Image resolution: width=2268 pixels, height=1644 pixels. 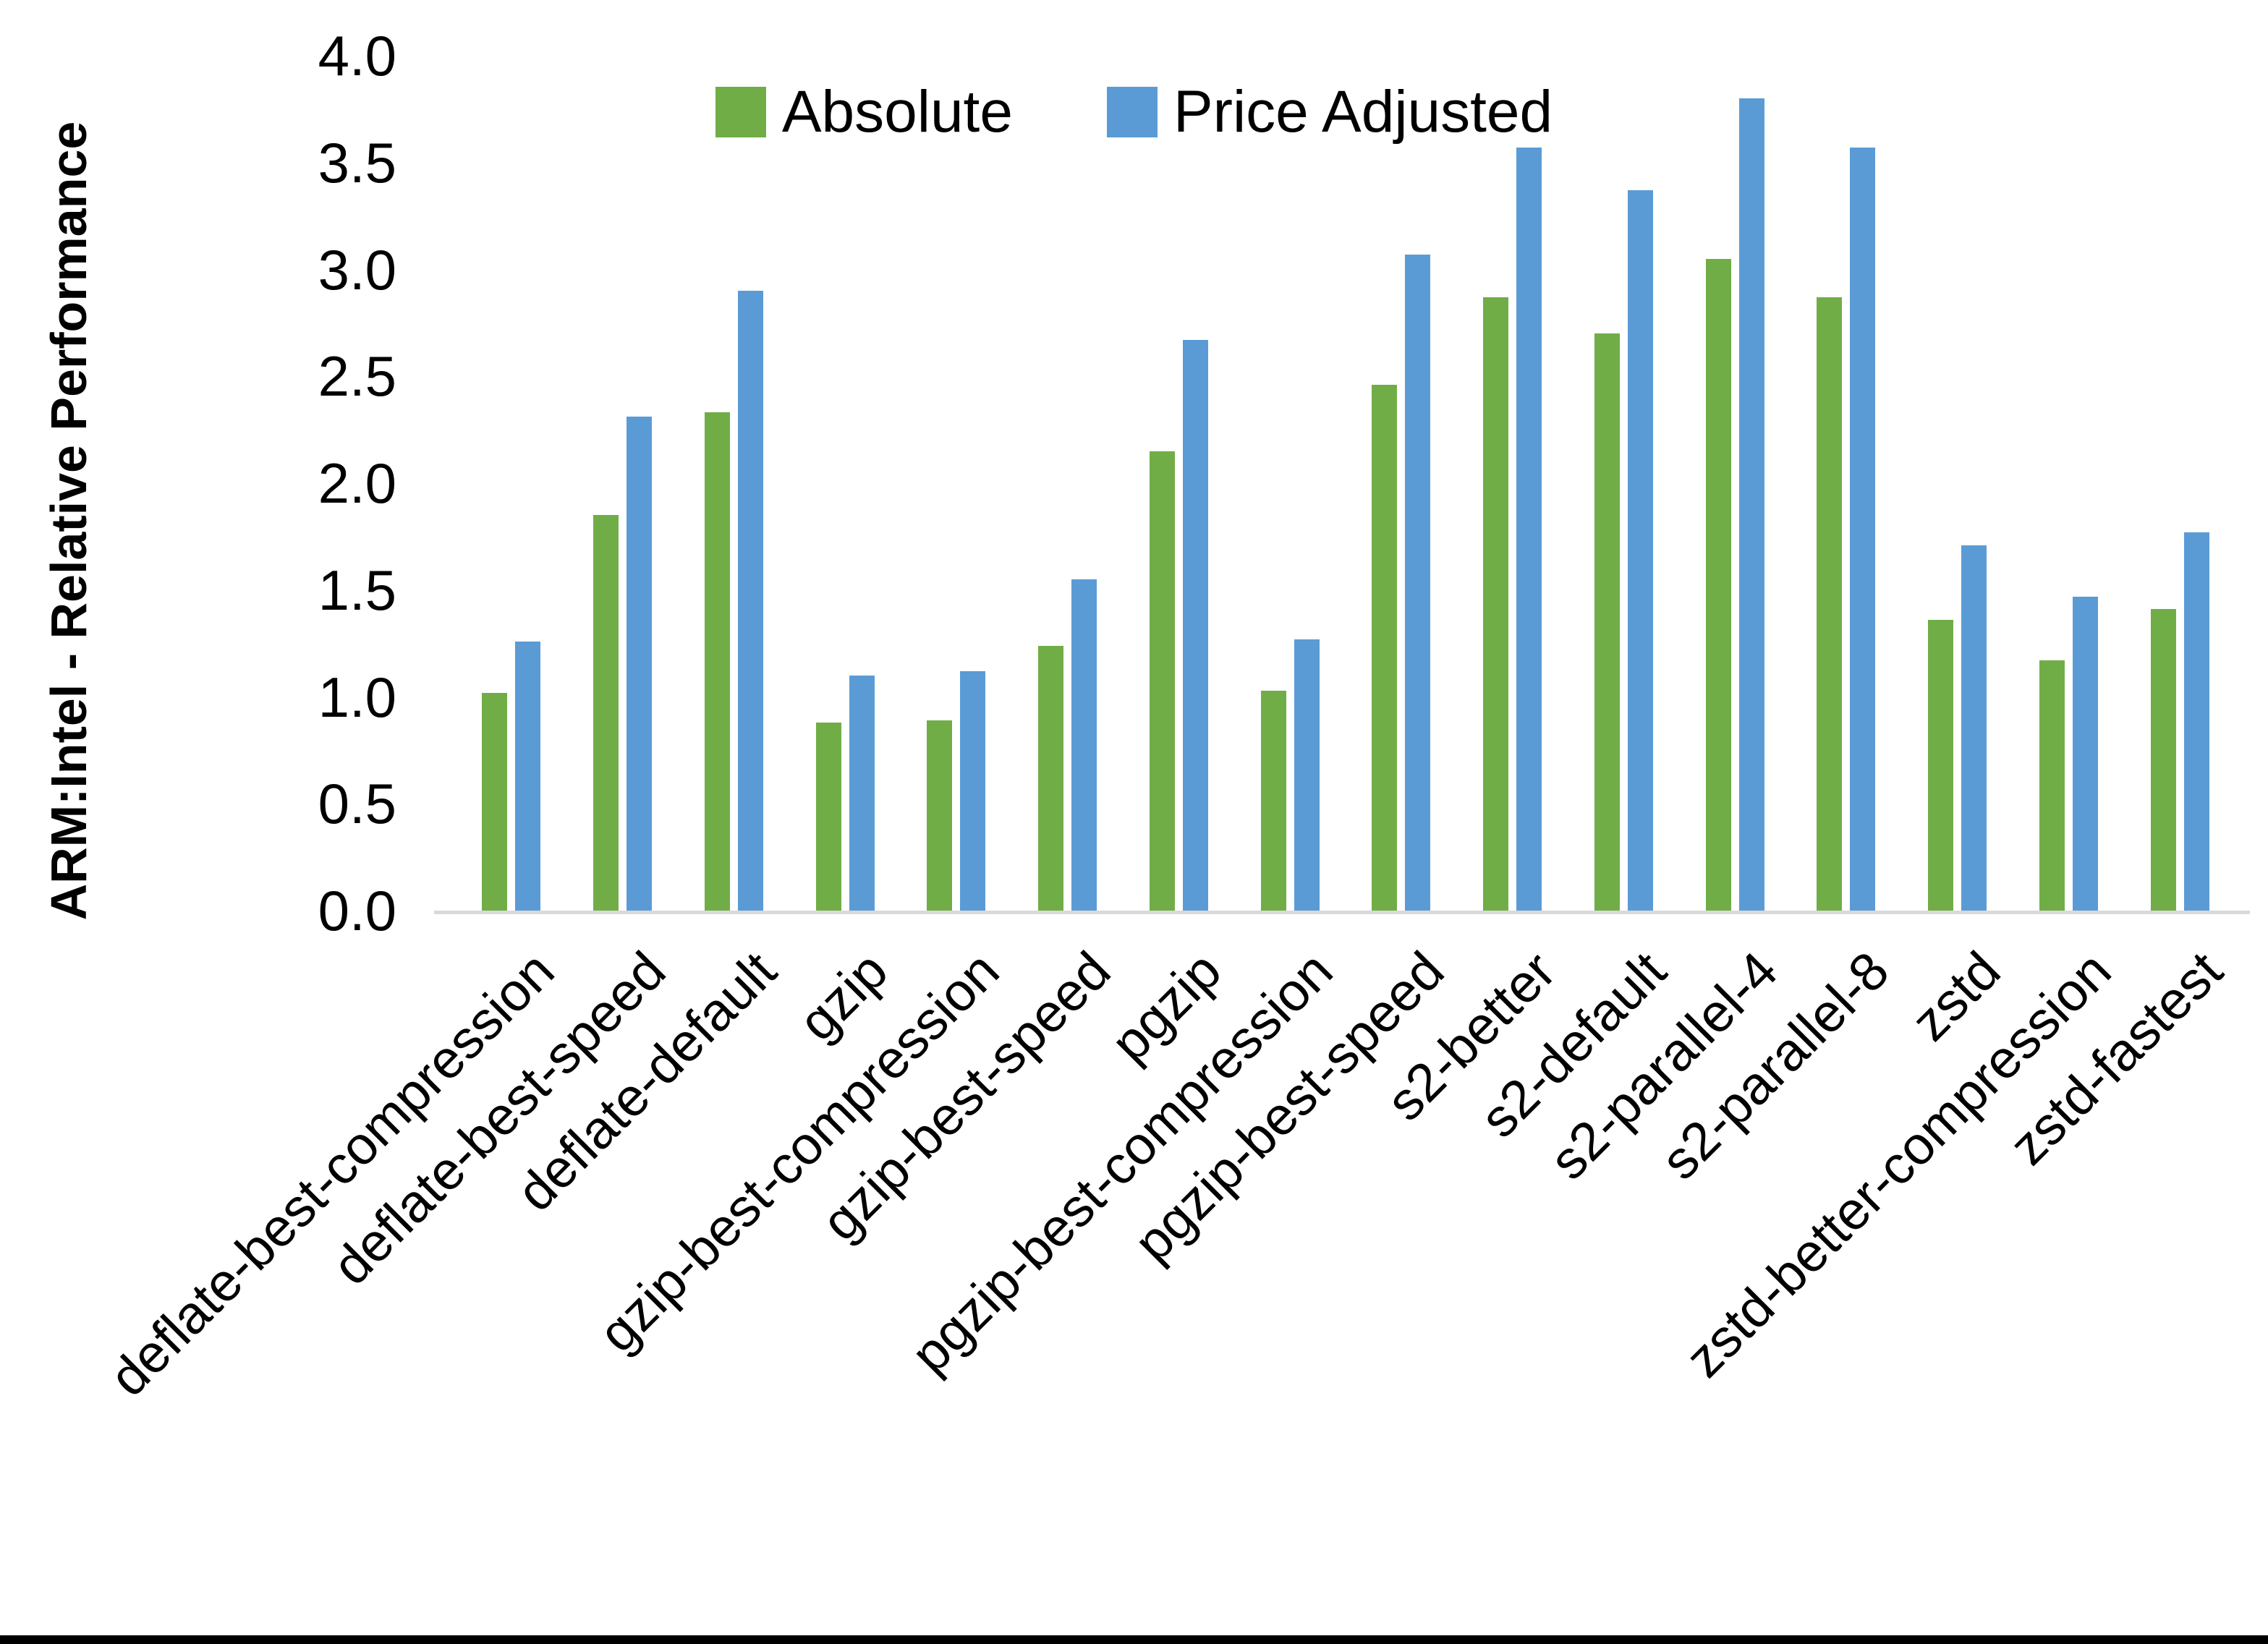 What do you see at coordinates (357, 269) in the screenshot?
I see `y-tick-label: 3.0` at bounding box center [357, 269].